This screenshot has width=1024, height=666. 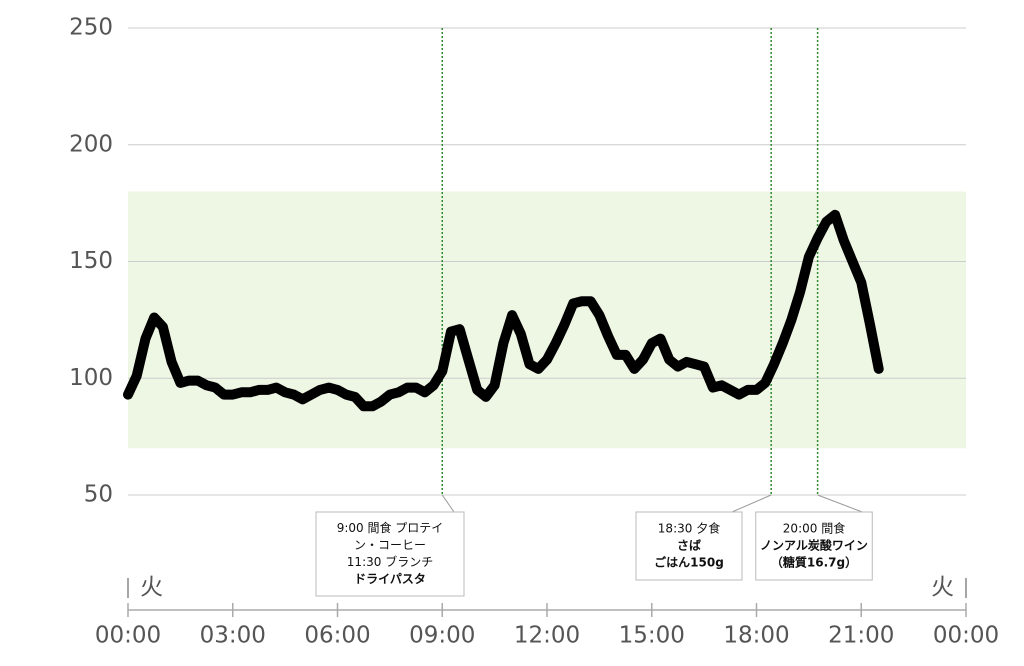 I want to click on x-tick-label: 12:00, so click(x=547, y=636).